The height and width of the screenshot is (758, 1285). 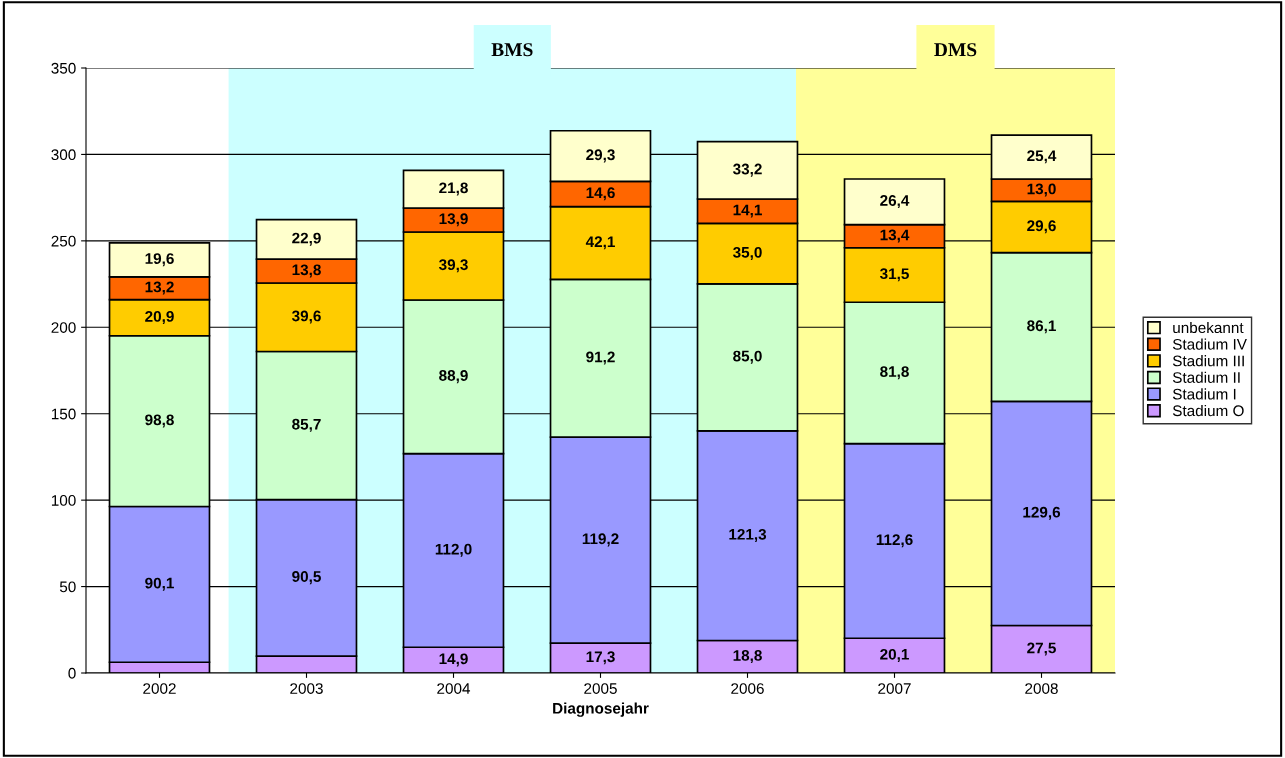 I want to click on data-label: 85,0, so click(x=747, y=357).